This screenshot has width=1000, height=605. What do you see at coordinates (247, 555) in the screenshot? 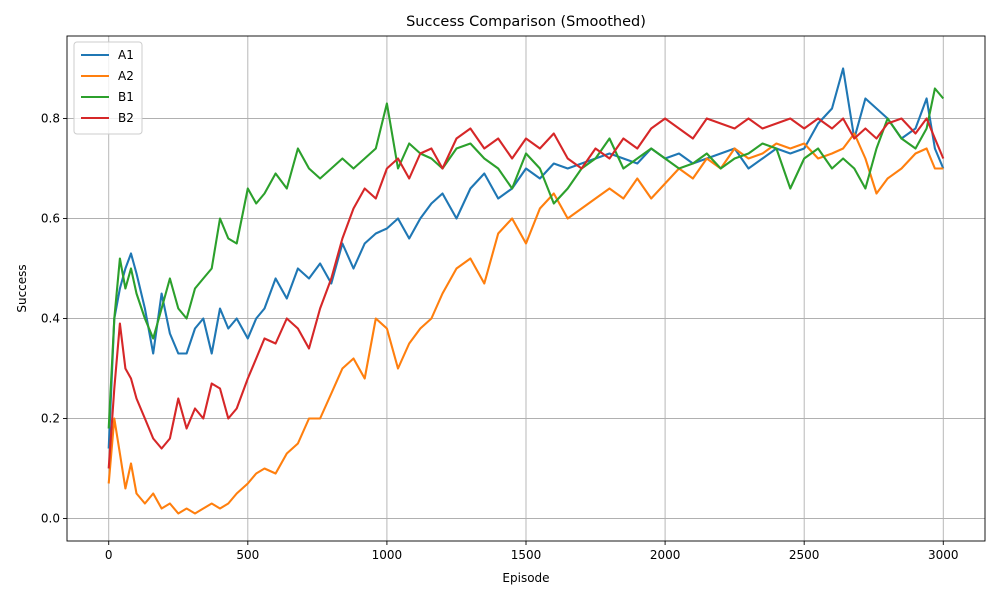
I see `x-tick-label: 500` at bounding box center [247, 555].